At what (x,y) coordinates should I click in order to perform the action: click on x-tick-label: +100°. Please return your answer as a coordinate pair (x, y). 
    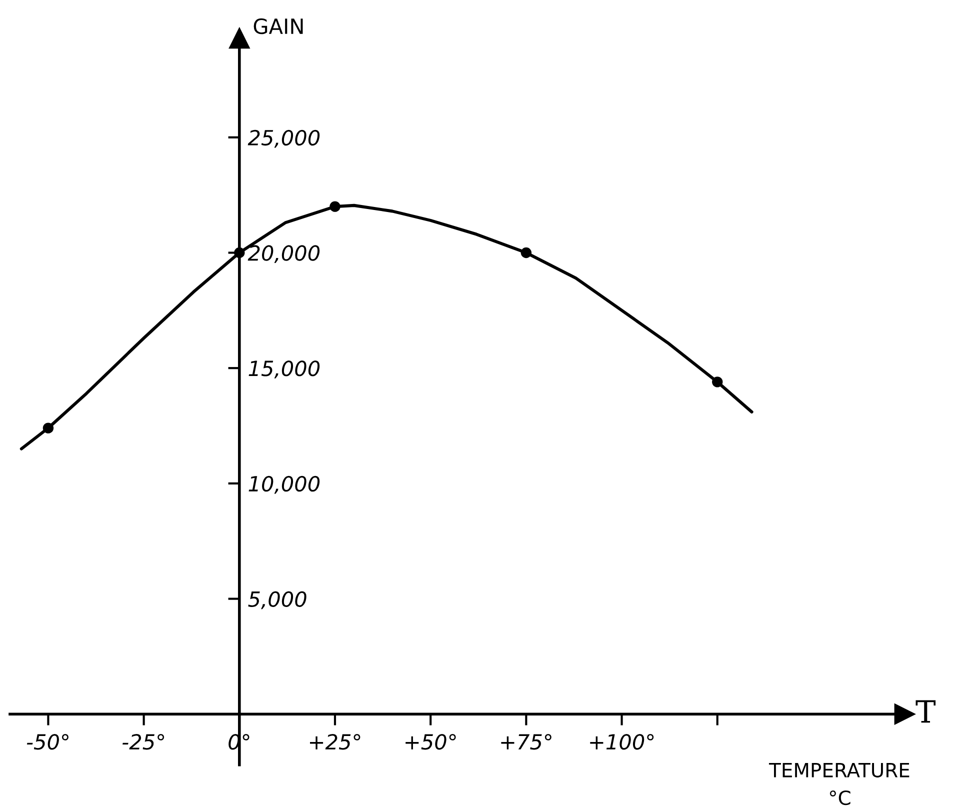
    Looking at the image, I should click on (622, 742).